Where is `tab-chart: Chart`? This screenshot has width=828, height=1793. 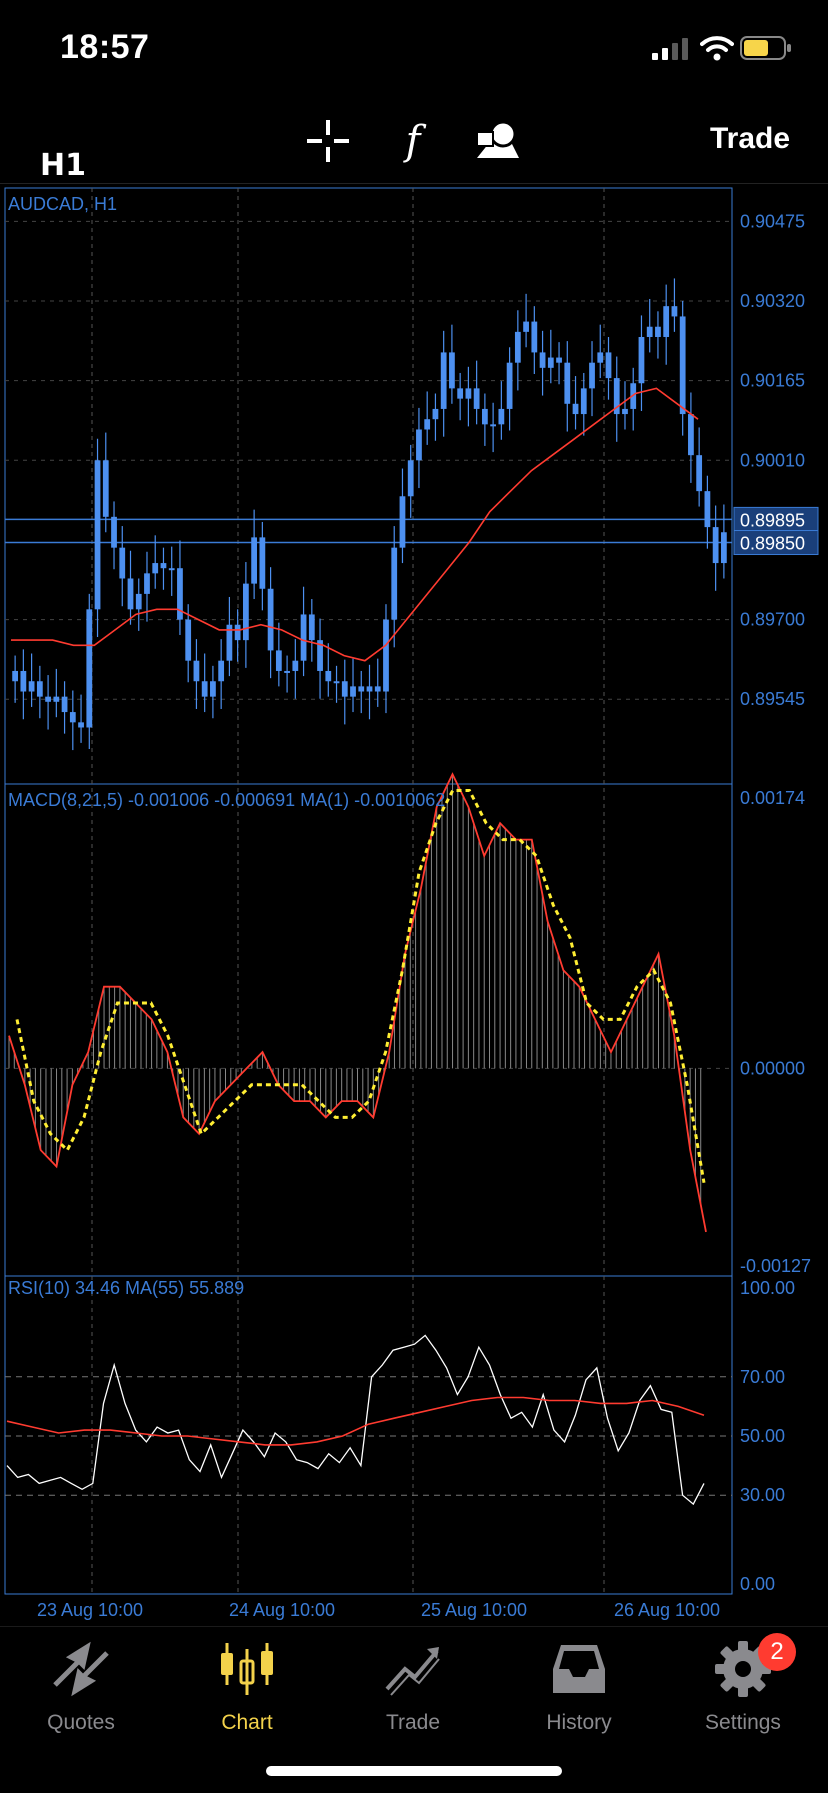
tab-chart: Chart is located at coordinates (247, 1694).